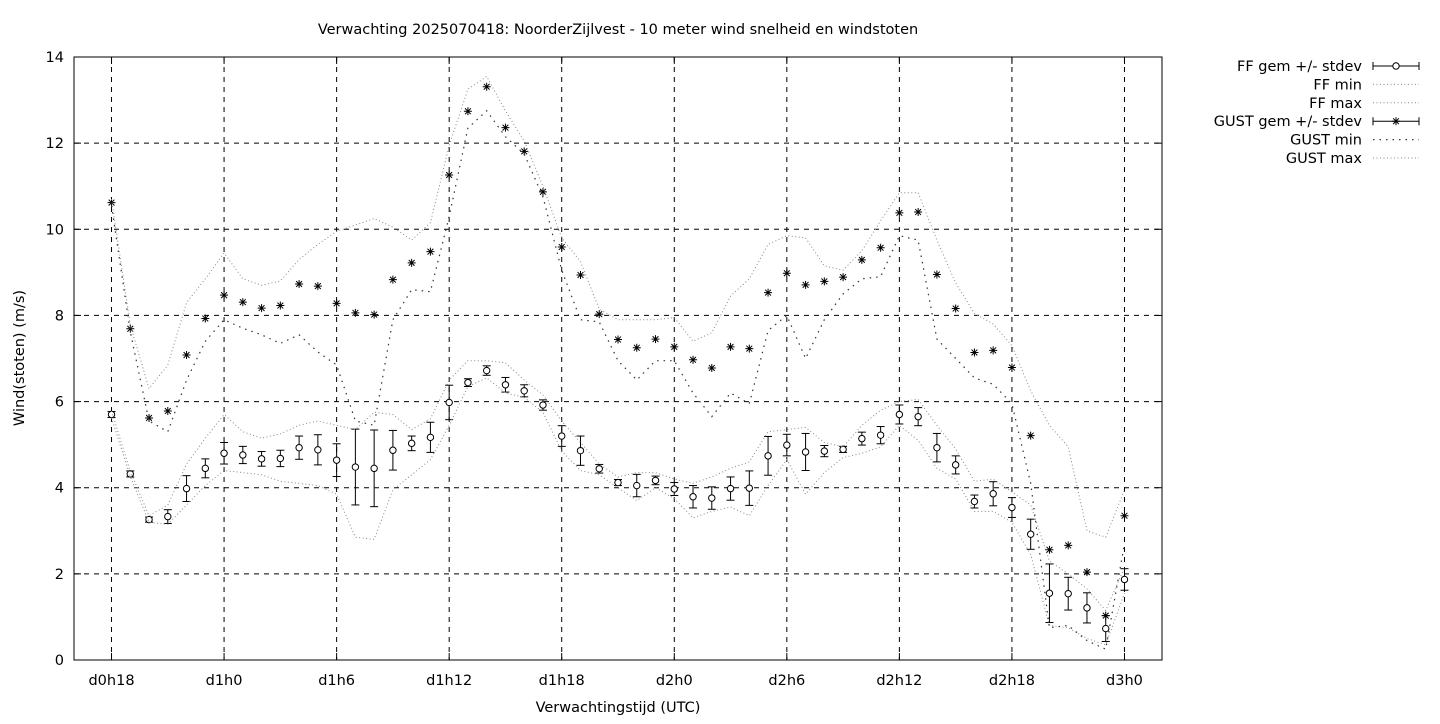 The width and height of the screenshot is (1440, 724). What do you see at coordinates (1299, 67) in the screenshot?
I see `legend-label: FF gem +/- stdev` at bounding box center [1299, 67].